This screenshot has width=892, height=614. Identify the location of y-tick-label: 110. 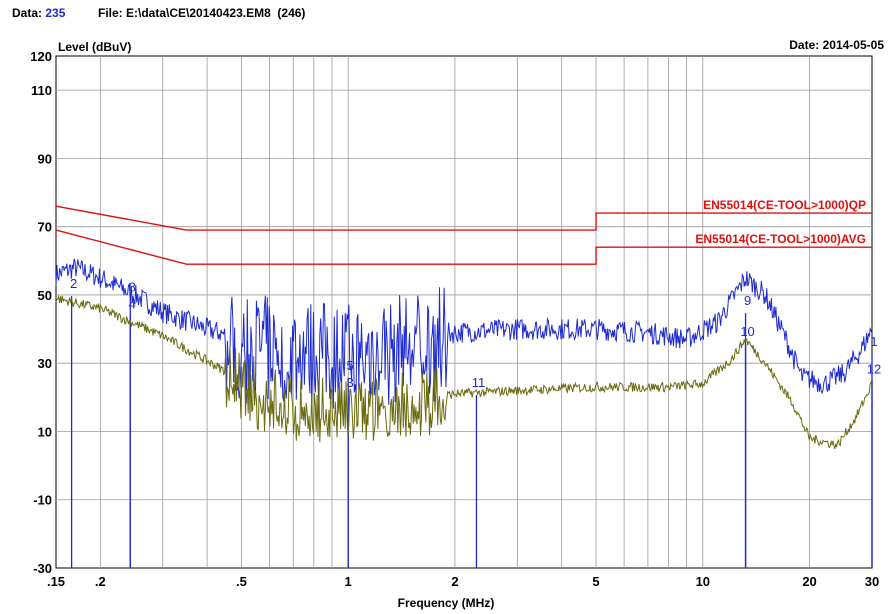
(41, 90).